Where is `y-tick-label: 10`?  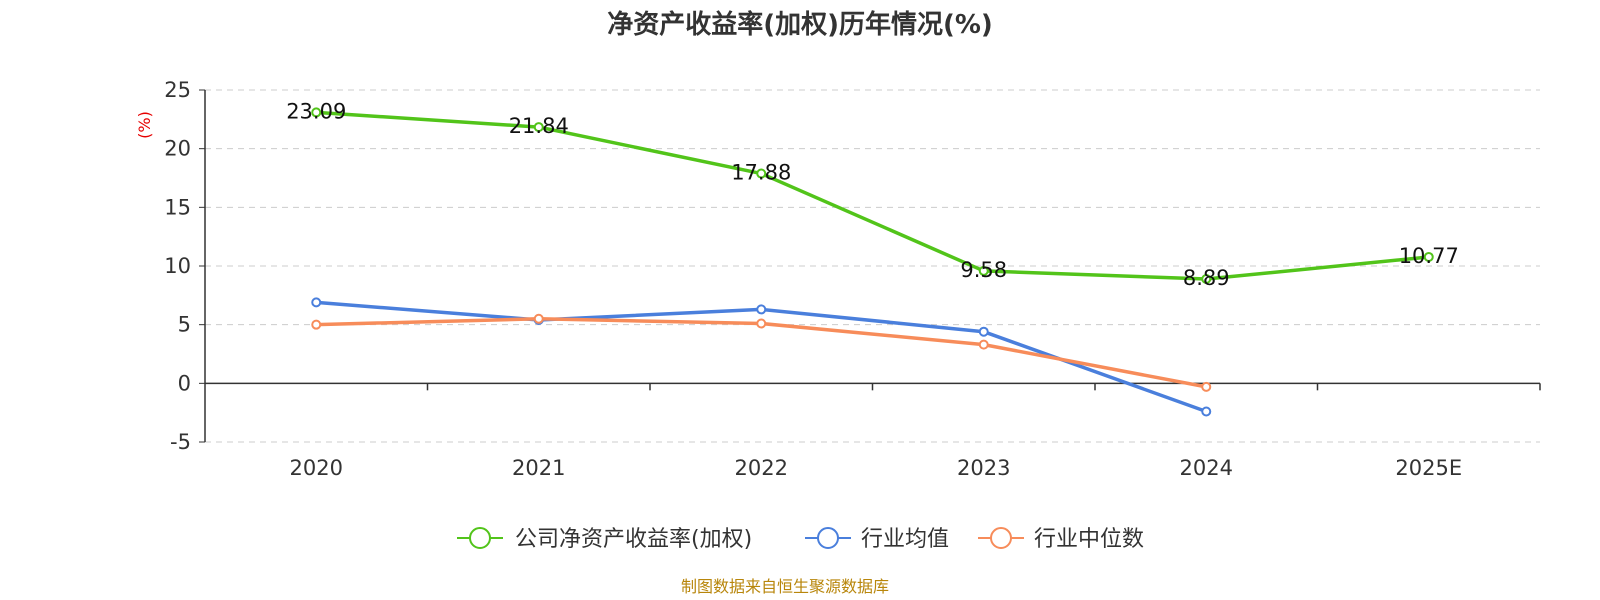 y-tick-label: 10 is located at coordinates (177, 266).